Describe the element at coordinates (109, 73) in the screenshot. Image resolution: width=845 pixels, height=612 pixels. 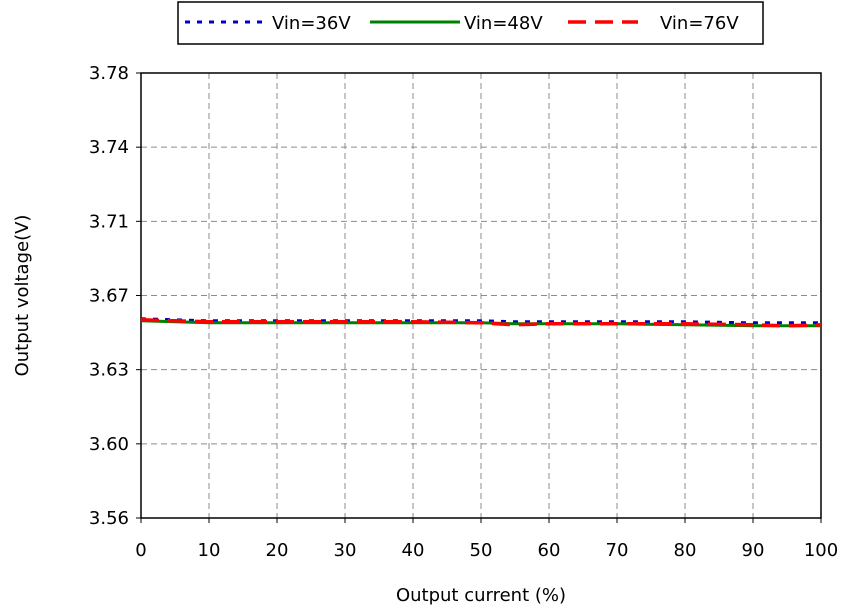
I see `y-tick-label: 3.78` at that location.